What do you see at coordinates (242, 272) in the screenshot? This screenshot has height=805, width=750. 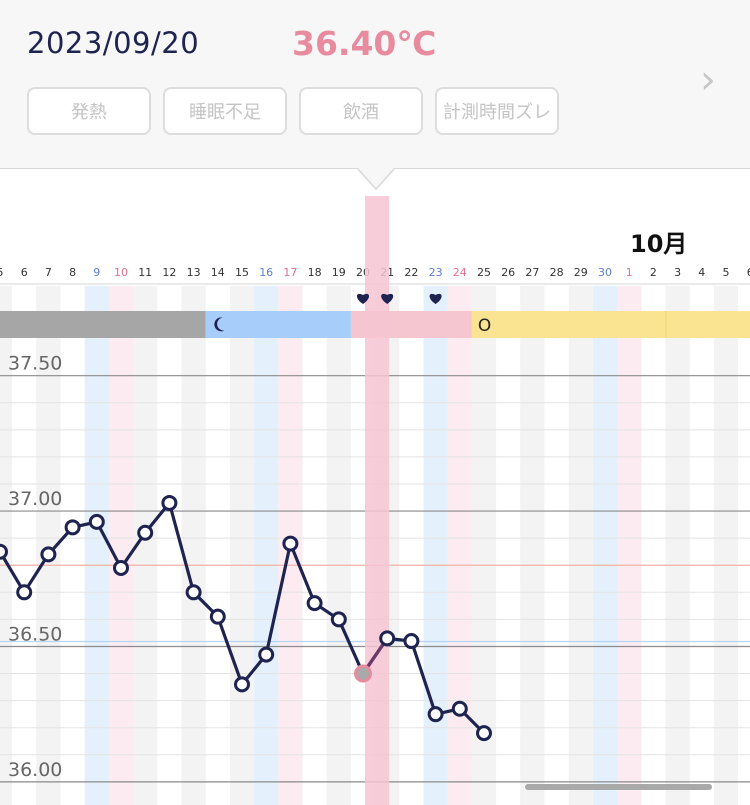 I see `day-label: 15` at bounding box center [242, 272].